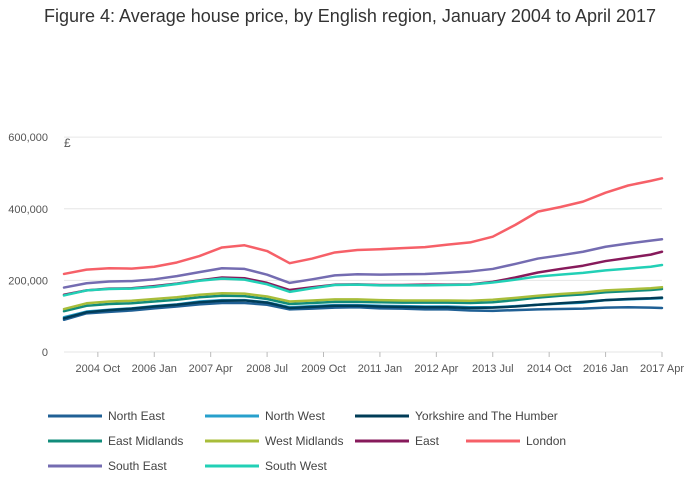  Describe the element at coordinates (427, 441) in the screenshot. I see `legend-label-east: East` at that location.